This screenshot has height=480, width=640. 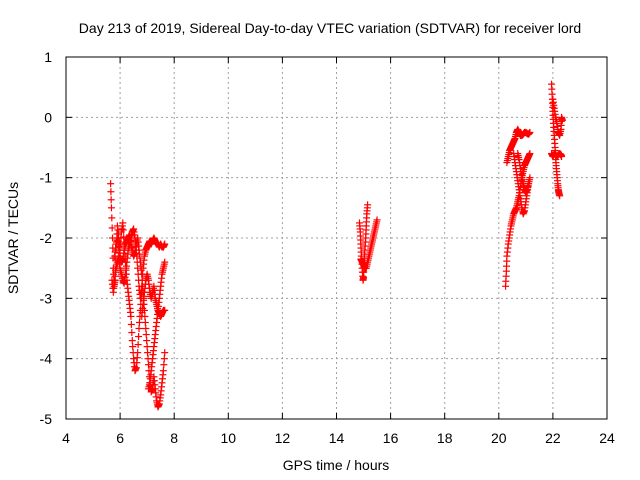 What do you see at coordinates (46, 419) in the screenshot?
I see `y-tick-label: -5` at bounding box center [46, 419].